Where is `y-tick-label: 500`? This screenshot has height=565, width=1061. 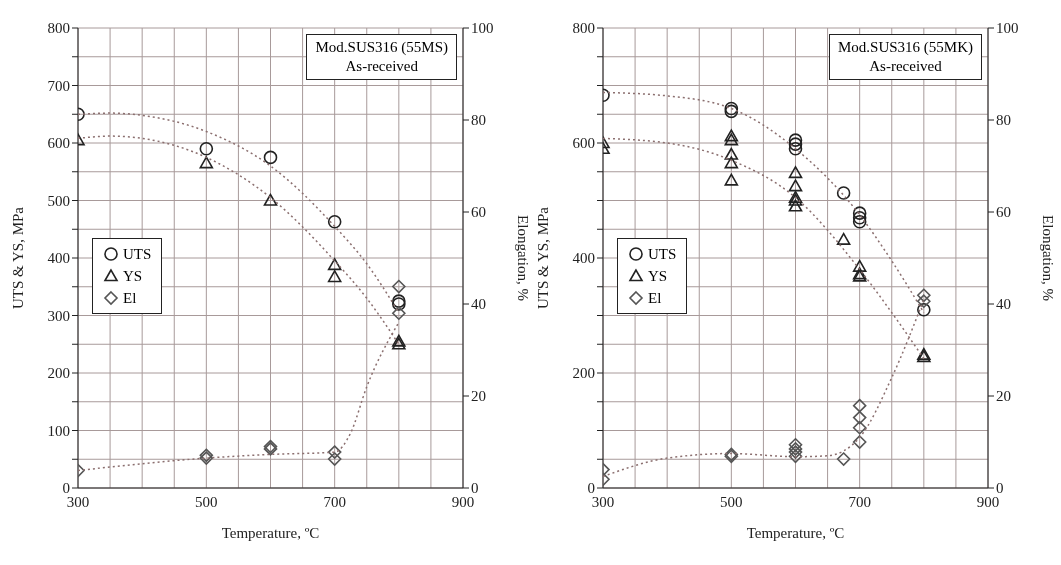 y-tick-label: 500 is located at coordinates (58, 200).